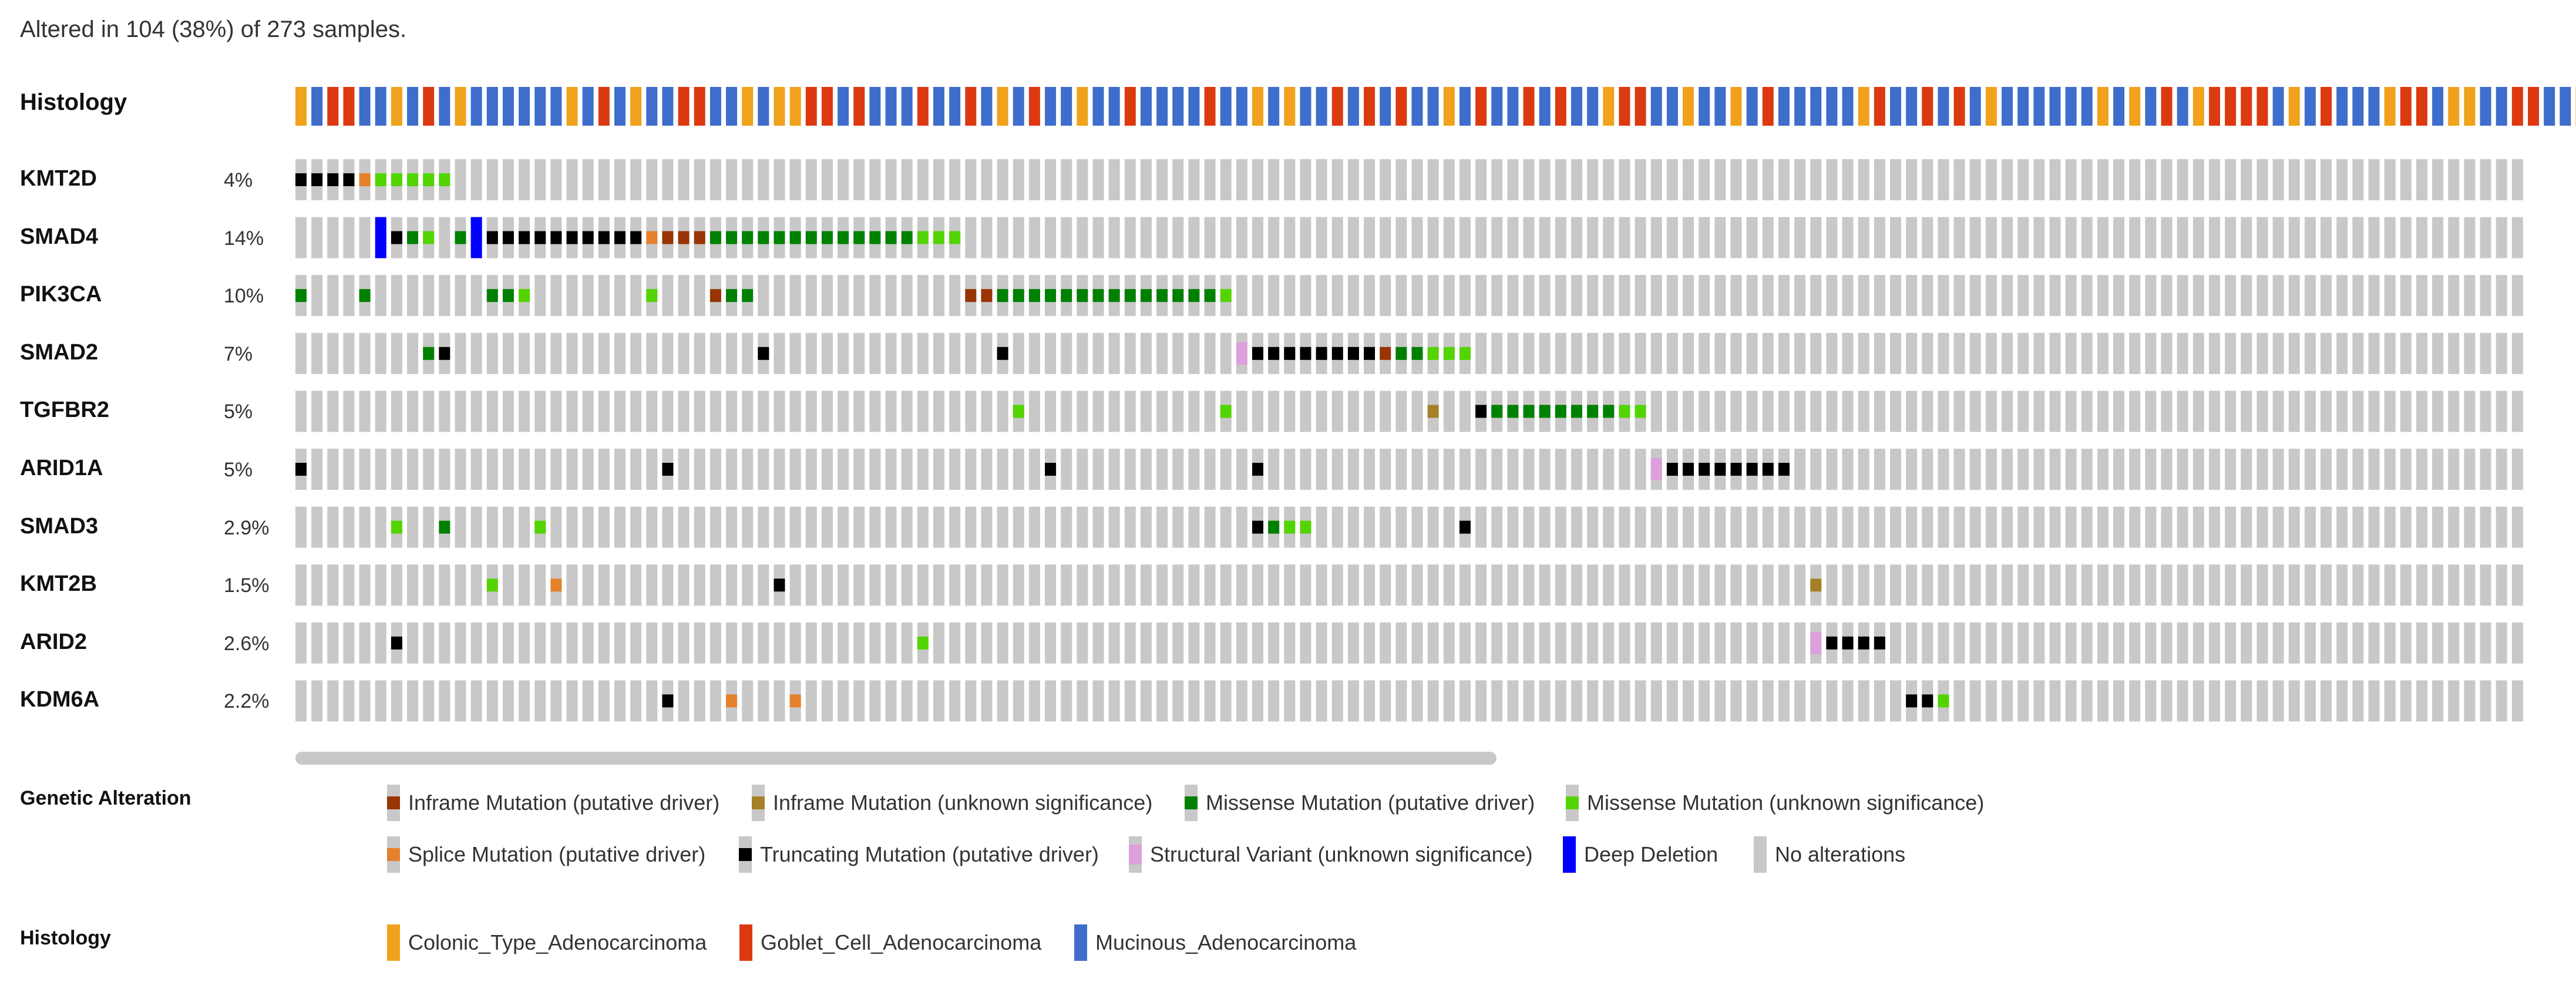  Describe the element at coordinates (1226, 942) in the screenshot. I see `histology-legend-label: Mucinous_Adenocarcinoma` at that location.